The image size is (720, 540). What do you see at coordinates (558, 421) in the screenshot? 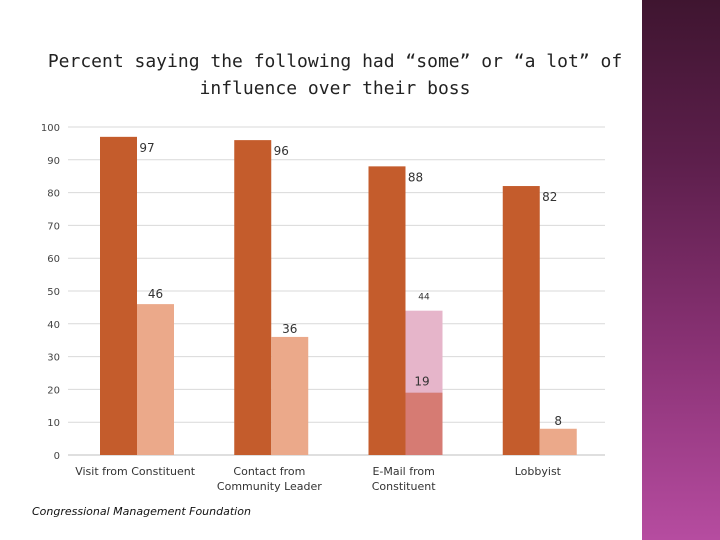
I see `data-label-secondary: 8` at bounding box center [558, 421].